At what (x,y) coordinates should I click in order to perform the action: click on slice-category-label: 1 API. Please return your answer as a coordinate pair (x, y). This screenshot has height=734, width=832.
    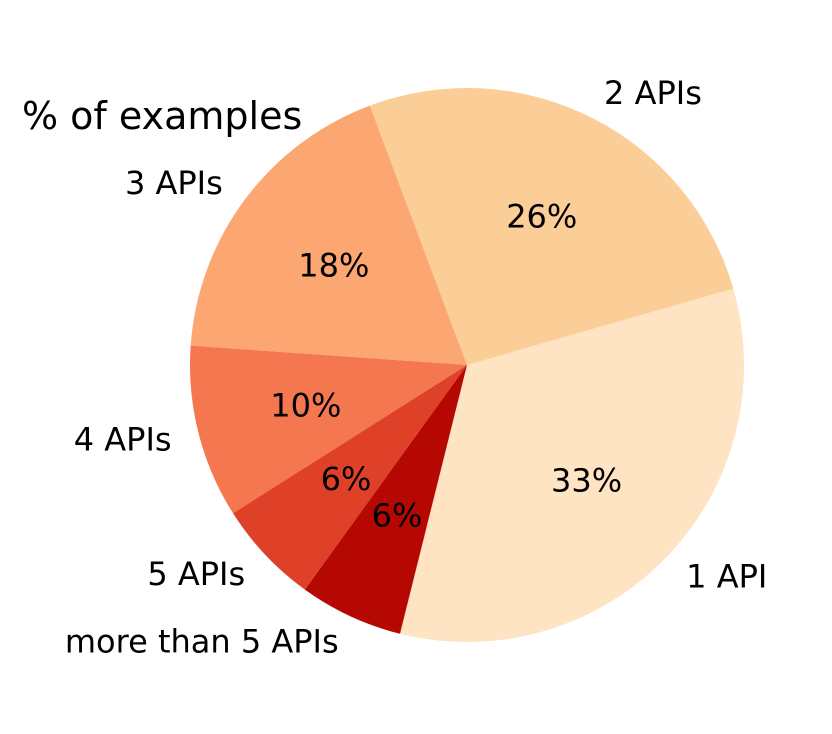
    Looking at the image, I should click on (726, 577).